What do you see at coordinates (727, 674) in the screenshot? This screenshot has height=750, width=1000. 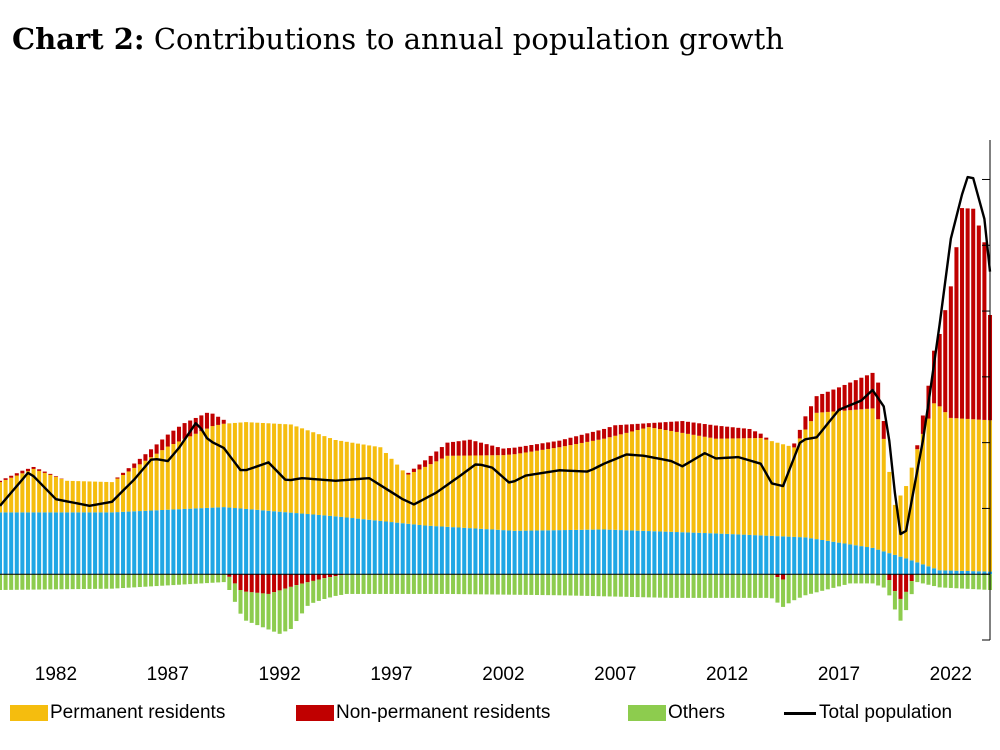 I see `x-tick-label: 2012` at bounding box center [727, 674].